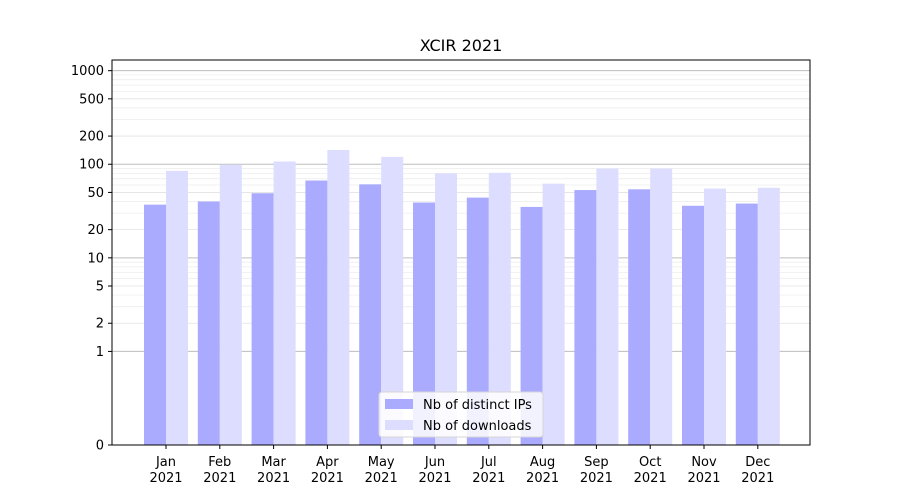 Image resolution: width=900 pixels, height=500 pixels. I want to click on y-tick-label: 1000, so click(87, 71).